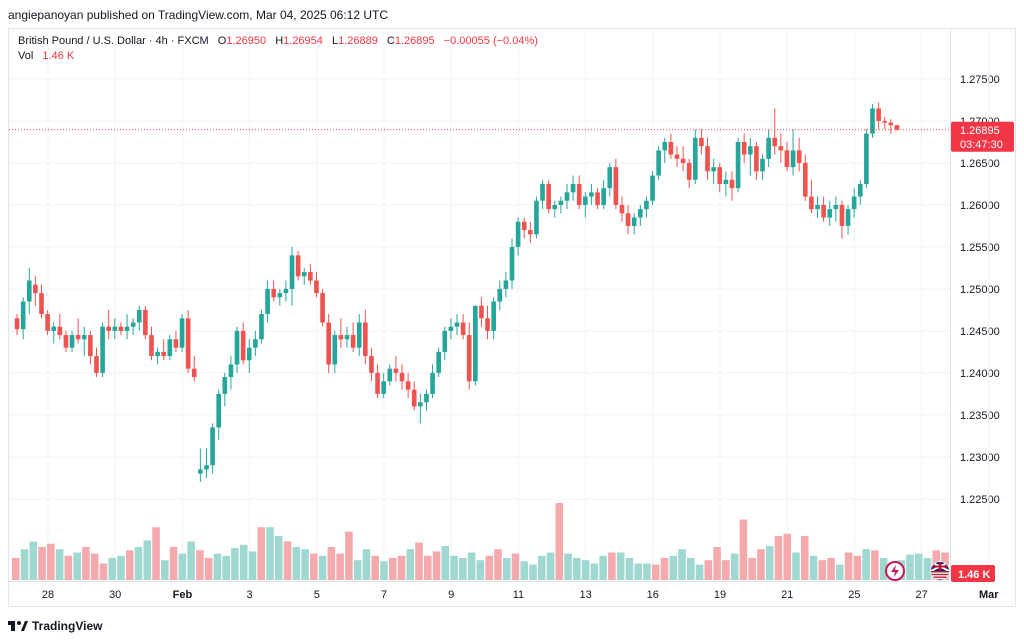 The width and height of the screenshot is (1024, 641). I want to click on y-tick-label: 1.26000, so click(980, 206).